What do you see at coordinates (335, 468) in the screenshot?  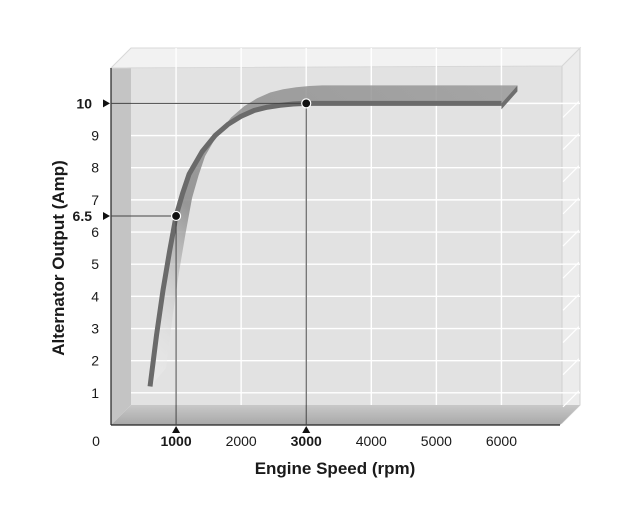 I see `x-axis-title: Engine Speed (rpm)` at bounding box center [335, 468].